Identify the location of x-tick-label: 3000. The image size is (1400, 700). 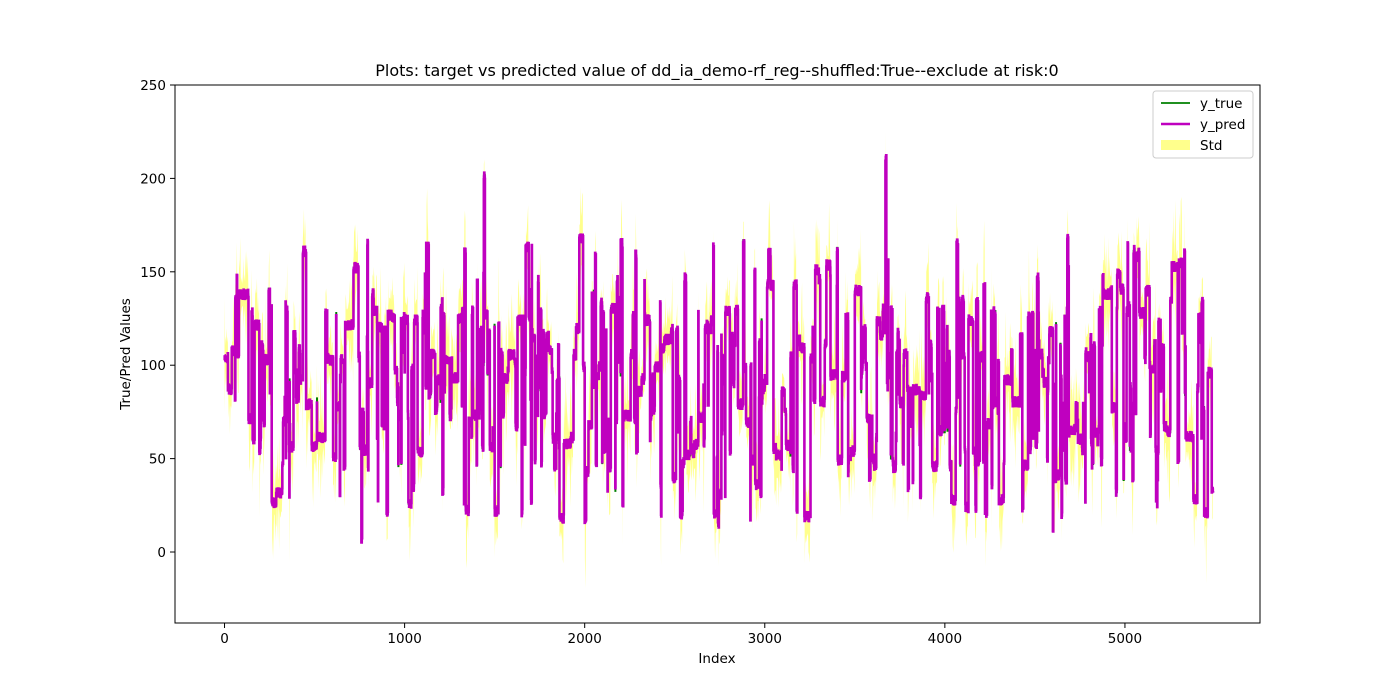
(765, 639).